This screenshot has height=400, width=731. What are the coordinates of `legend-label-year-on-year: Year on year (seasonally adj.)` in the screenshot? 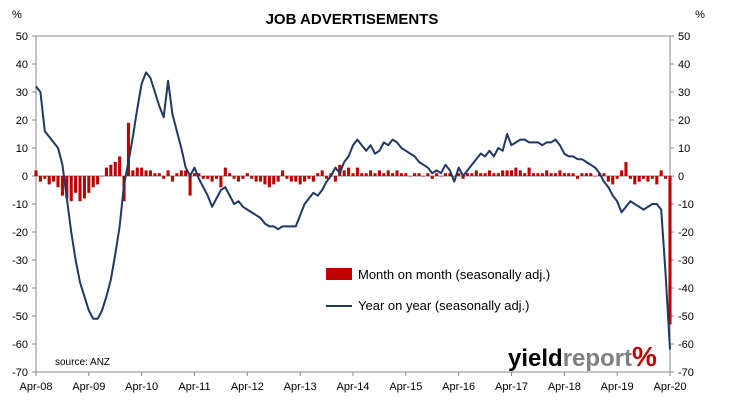 It's located at (444, 305).